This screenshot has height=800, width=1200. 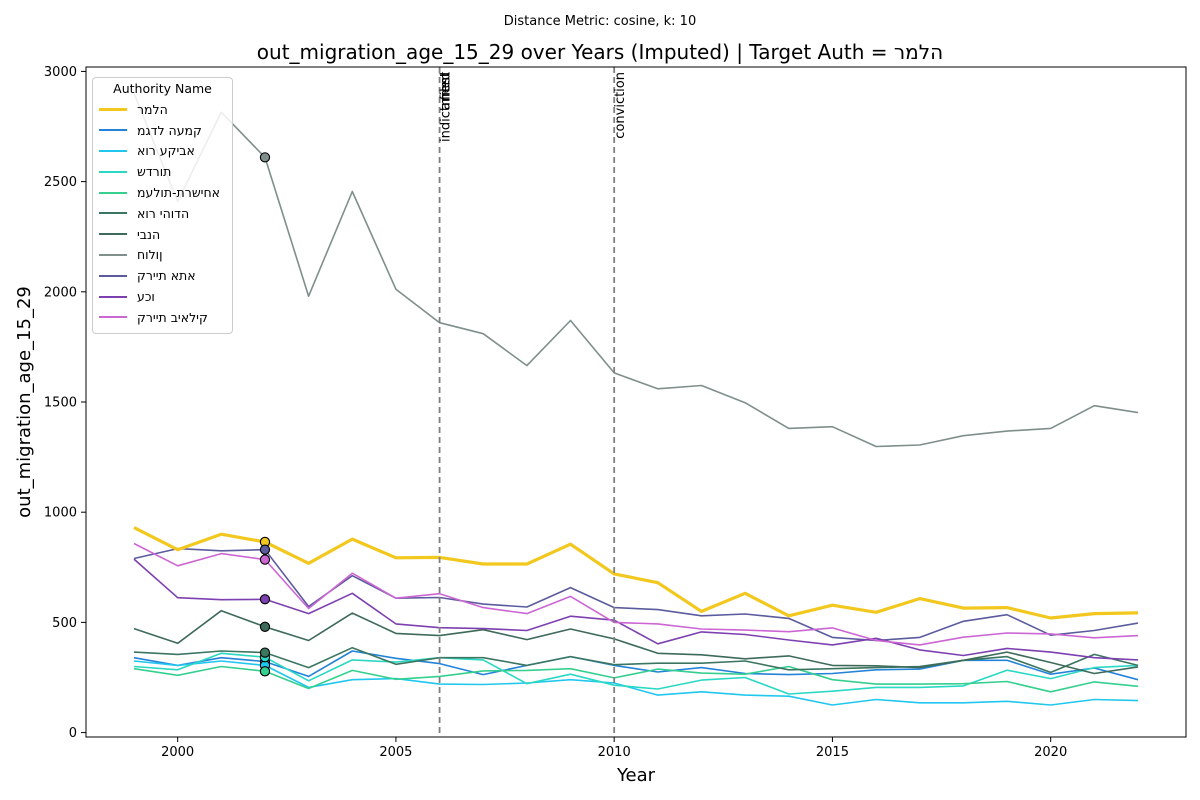 What do you see at coordinates (162, 234) in the screenshot?
I see `legend-item-6: הנבי` at bounding box center [162, 234].